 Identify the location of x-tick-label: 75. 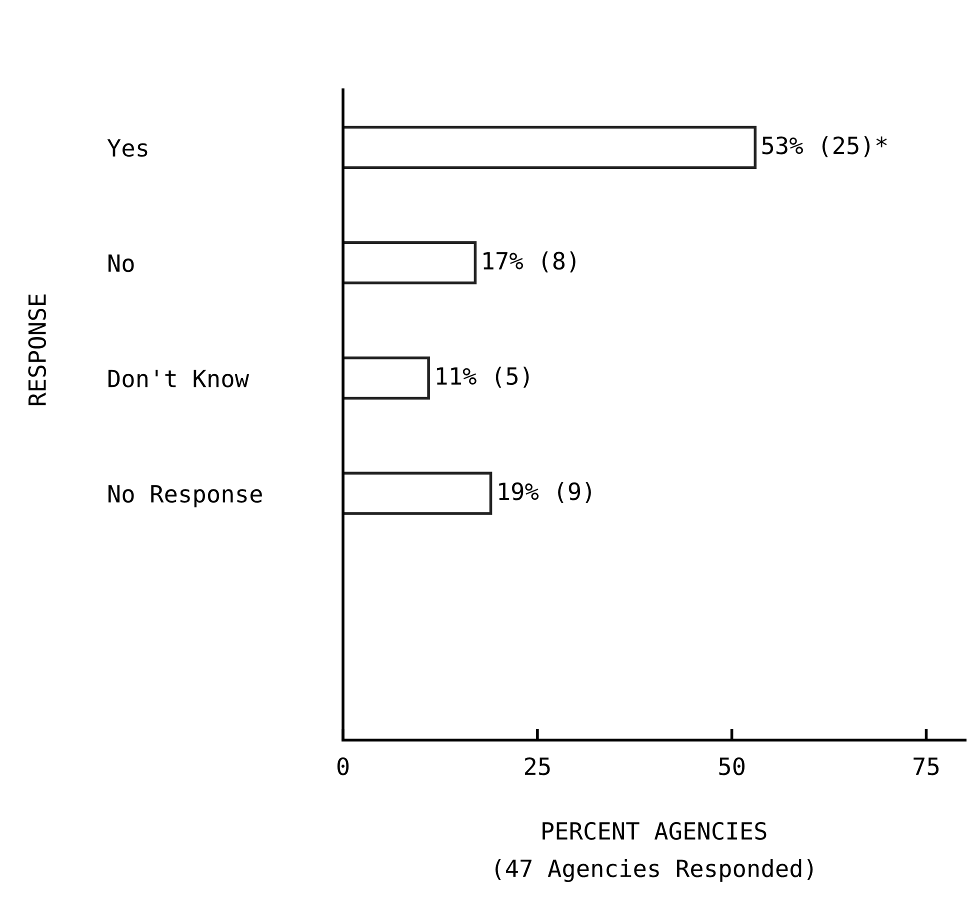
(926, 767).